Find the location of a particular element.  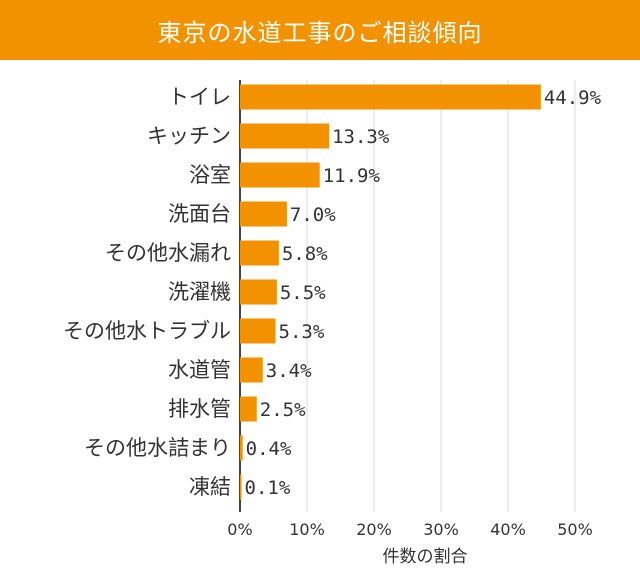

category-label: その他水トラブル is located at coordinates (147, 331).